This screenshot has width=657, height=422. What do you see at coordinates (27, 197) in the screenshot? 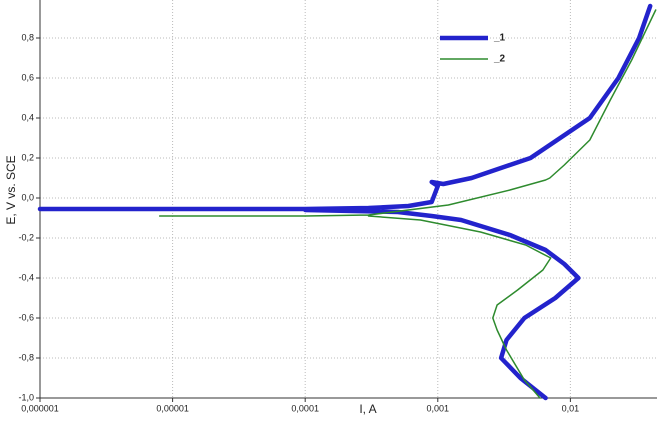
I see `y-tick-label: 0,0` at bounding box center [27, 197].